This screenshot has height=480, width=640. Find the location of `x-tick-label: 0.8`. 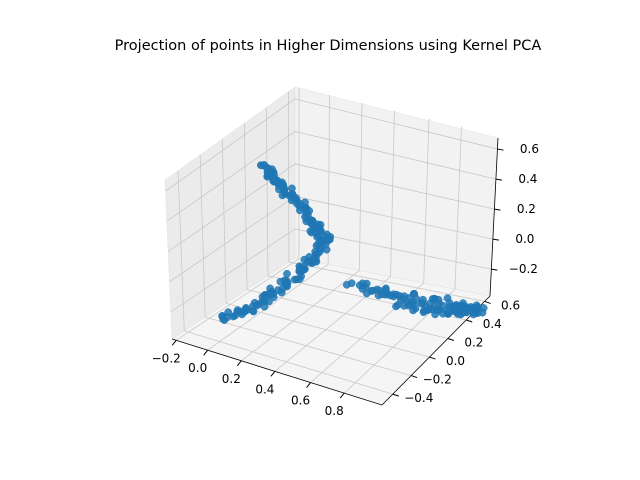

x-tick-label: 0.8 is located at coordinates (334, 411).